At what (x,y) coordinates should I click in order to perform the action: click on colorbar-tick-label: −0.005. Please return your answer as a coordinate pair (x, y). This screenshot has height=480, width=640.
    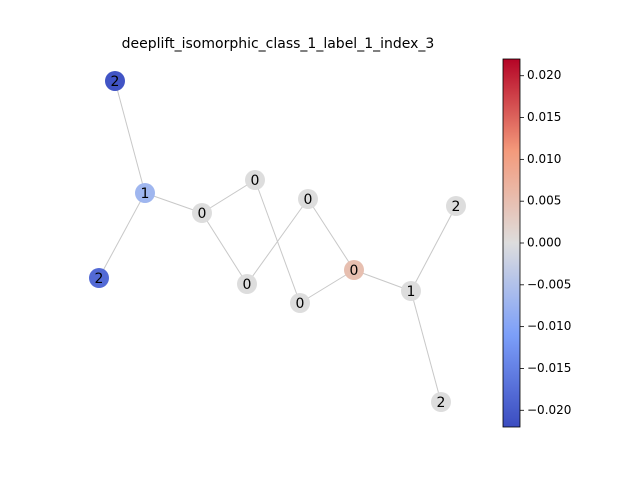
    Looking at the image, I should click on (549, 284).